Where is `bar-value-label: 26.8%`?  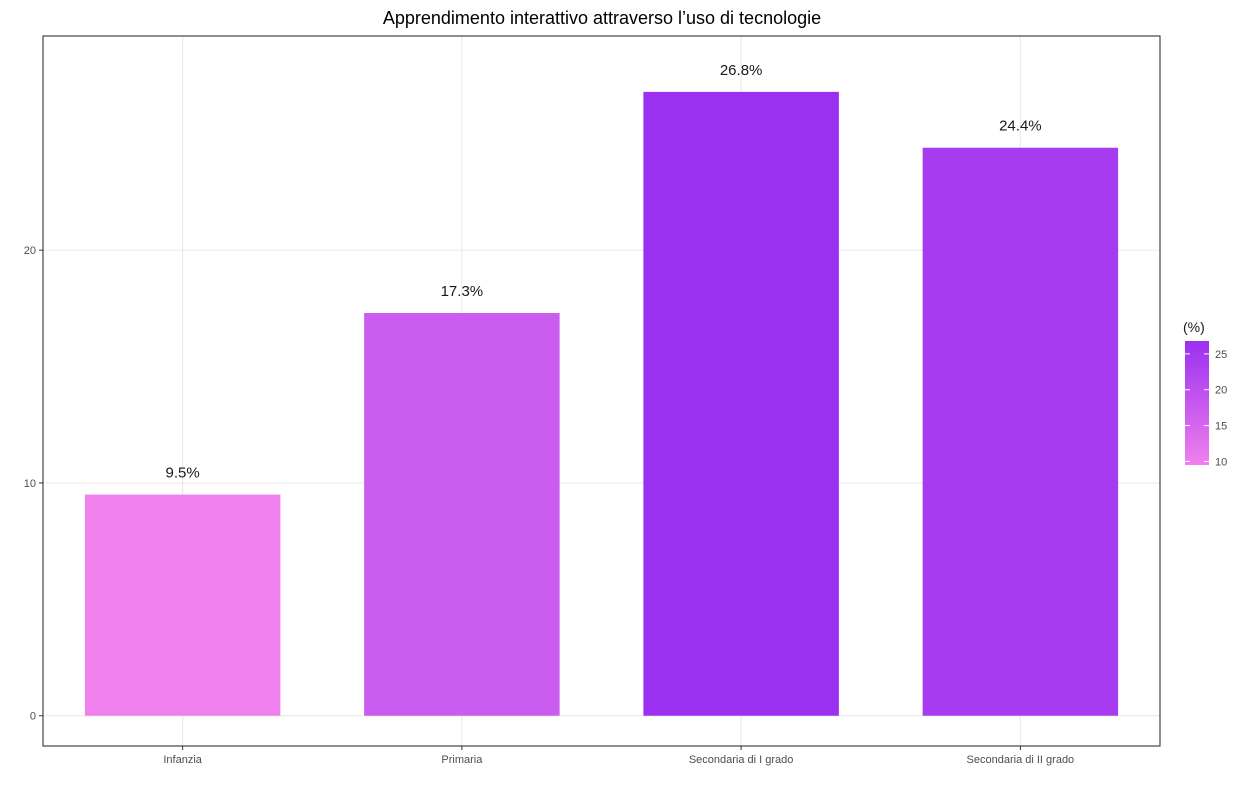
bar-value-label: 26.8% is located at coordinates (741, 70).